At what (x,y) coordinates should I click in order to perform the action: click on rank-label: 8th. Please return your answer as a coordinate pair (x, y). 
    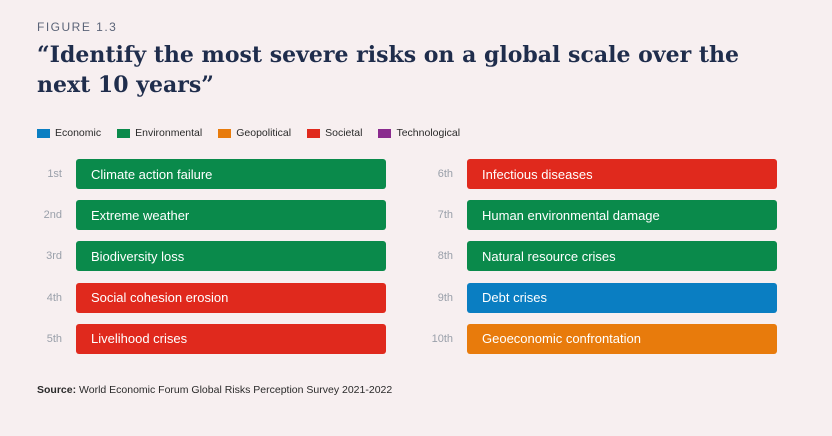
    Looking at the image, I should click on (445, 256).